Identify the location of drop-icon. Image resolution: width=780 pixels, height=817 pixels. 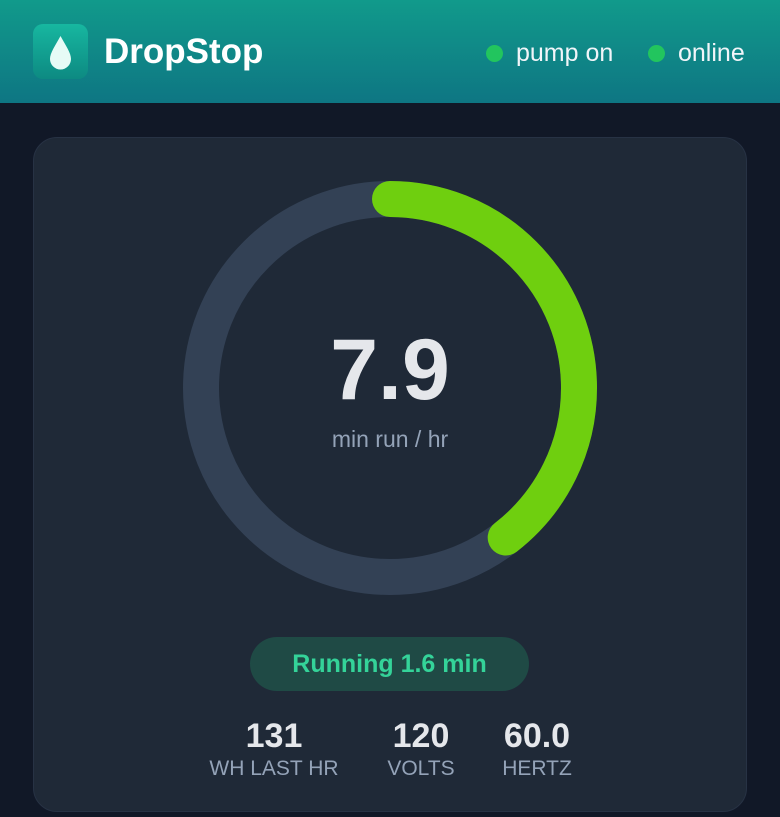
(60, 53).